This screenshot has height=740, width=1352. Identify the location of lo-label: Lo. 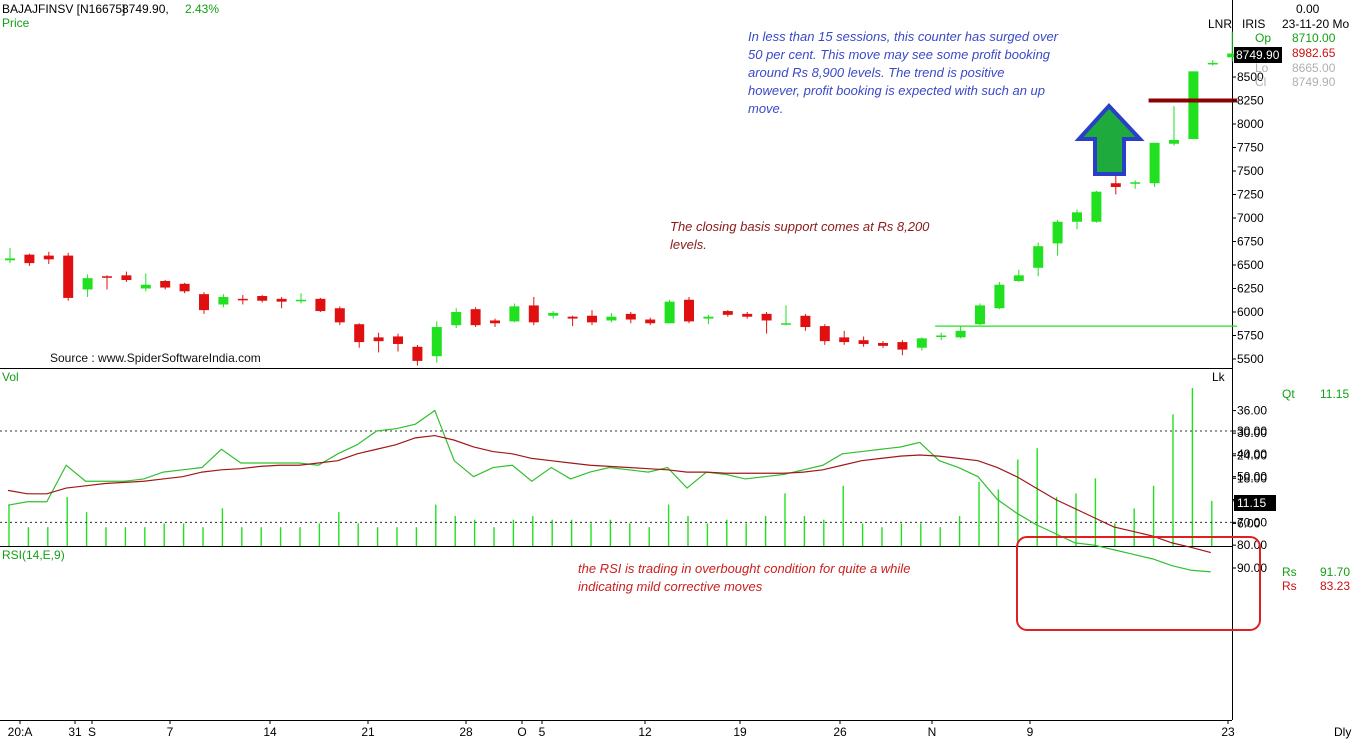
(1262, 68).